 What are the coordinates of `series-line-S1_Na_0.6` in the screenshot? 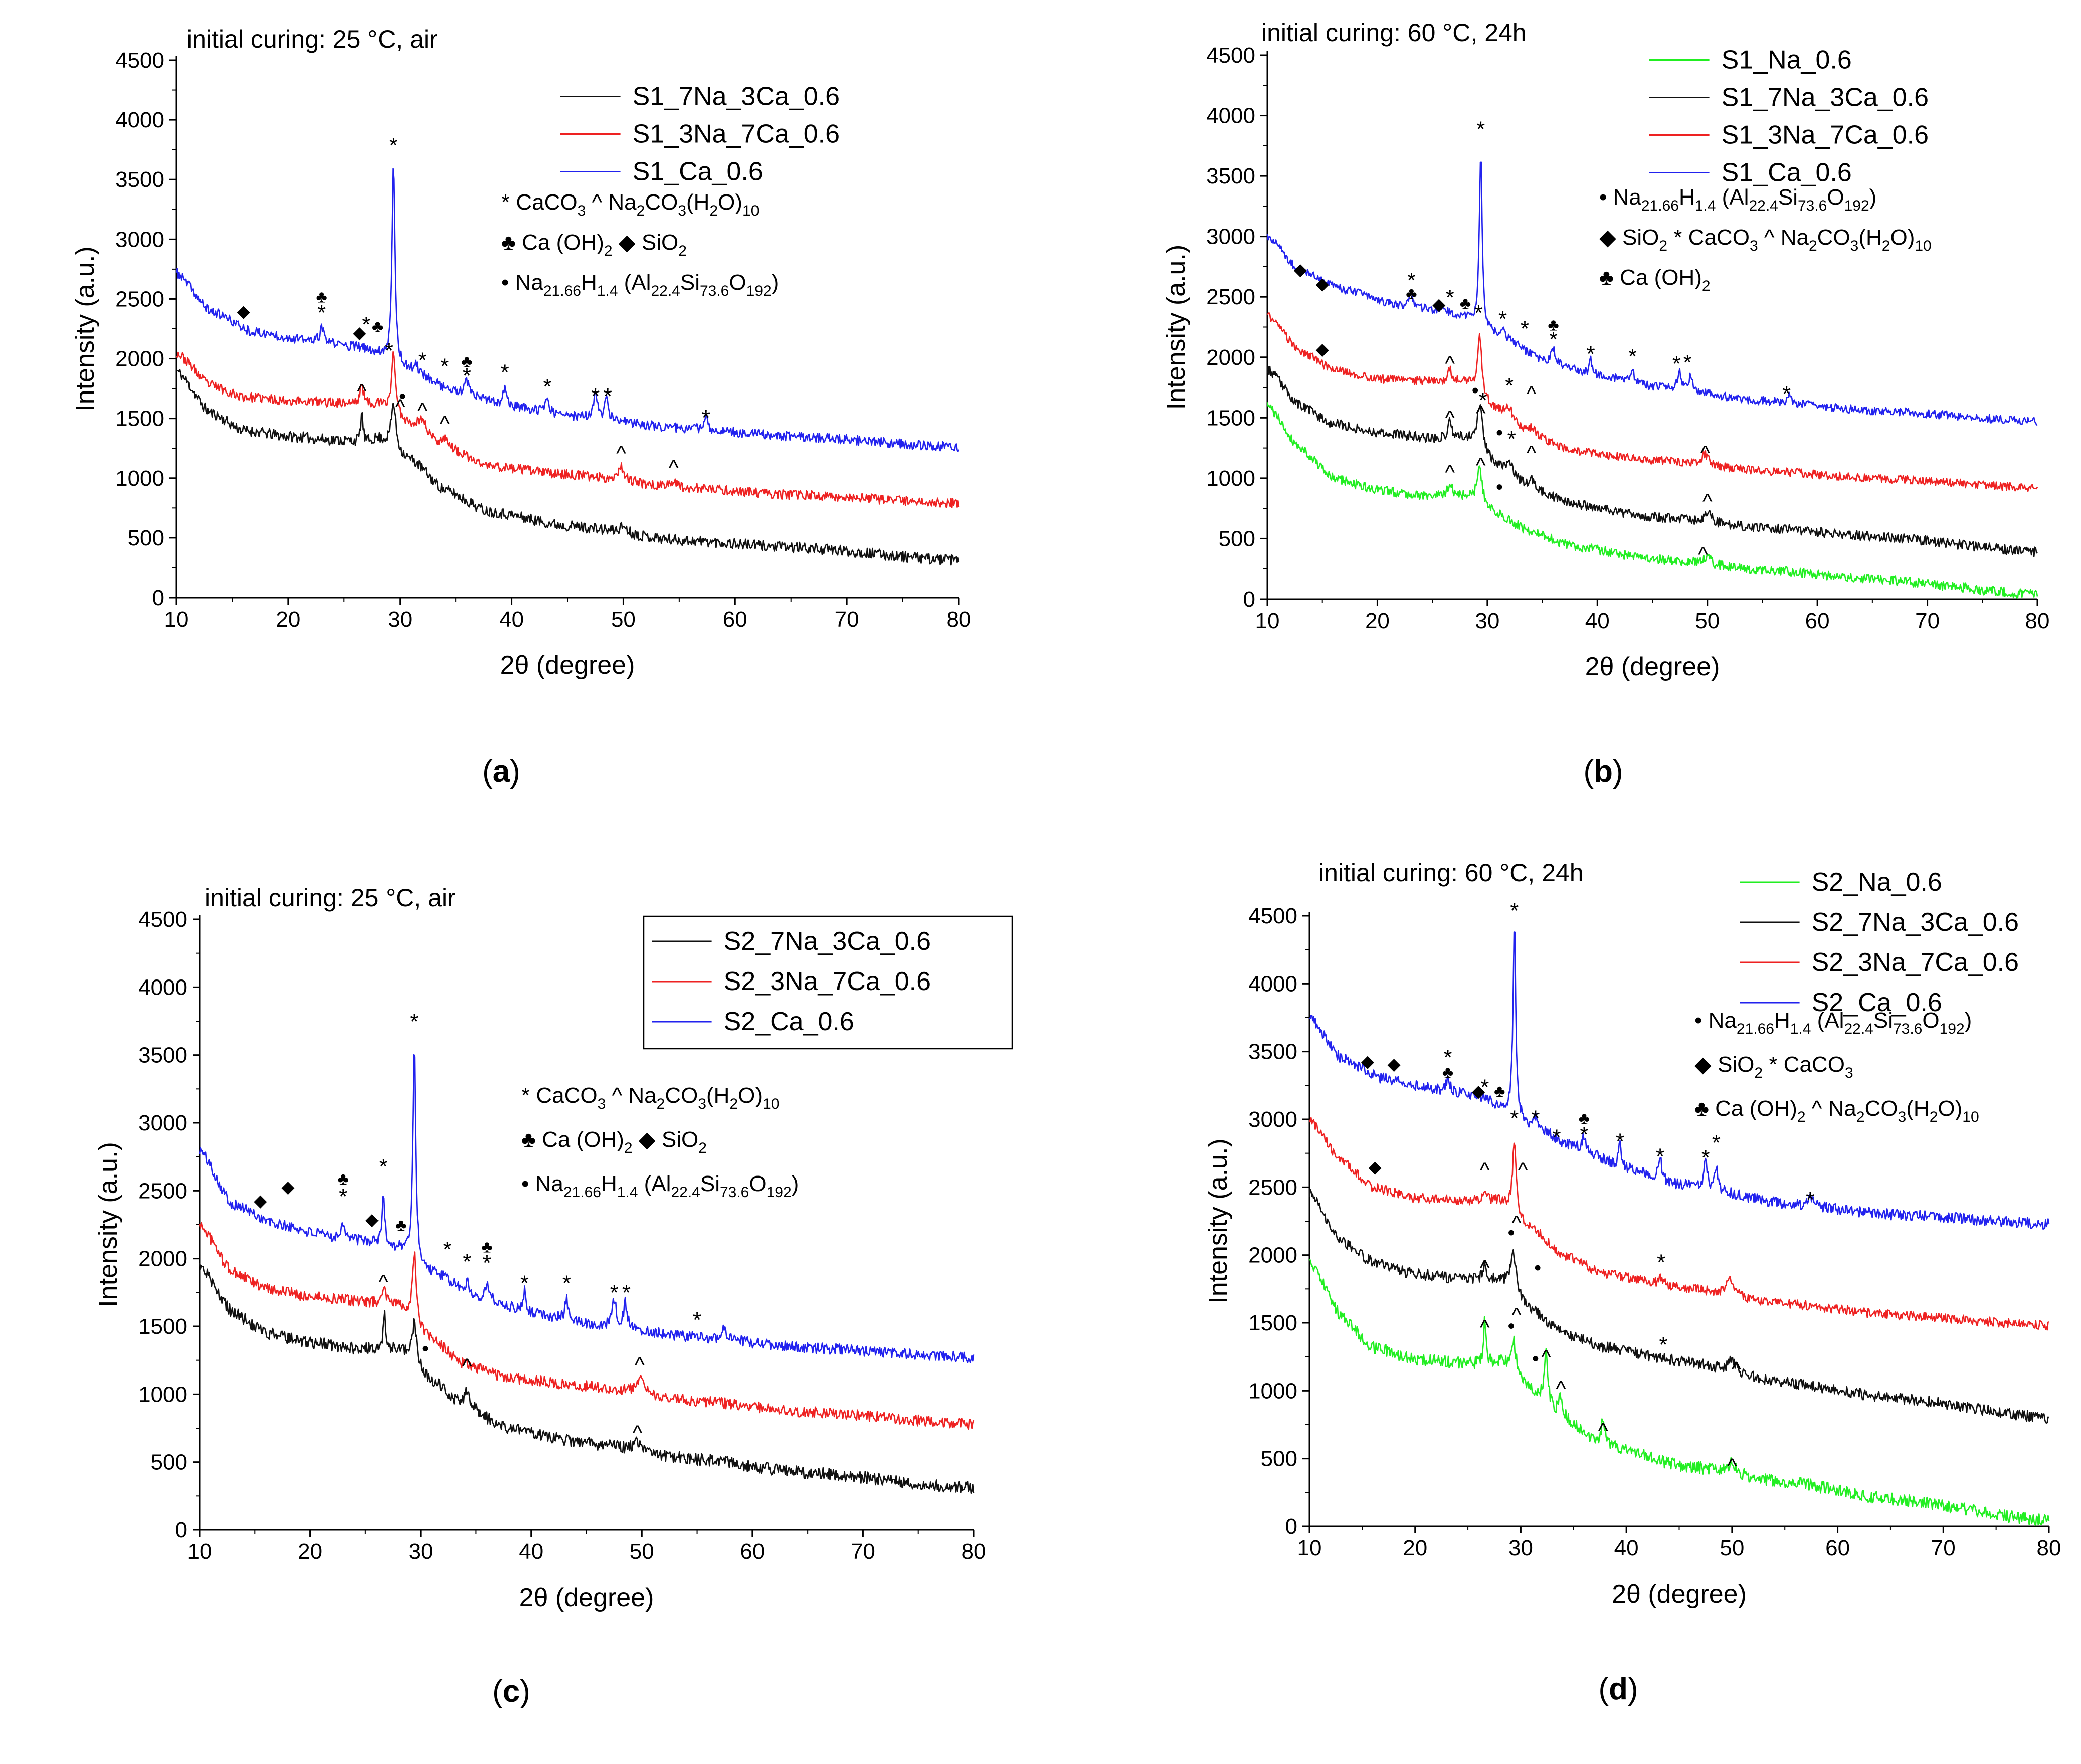 It's located at (1652, 500).